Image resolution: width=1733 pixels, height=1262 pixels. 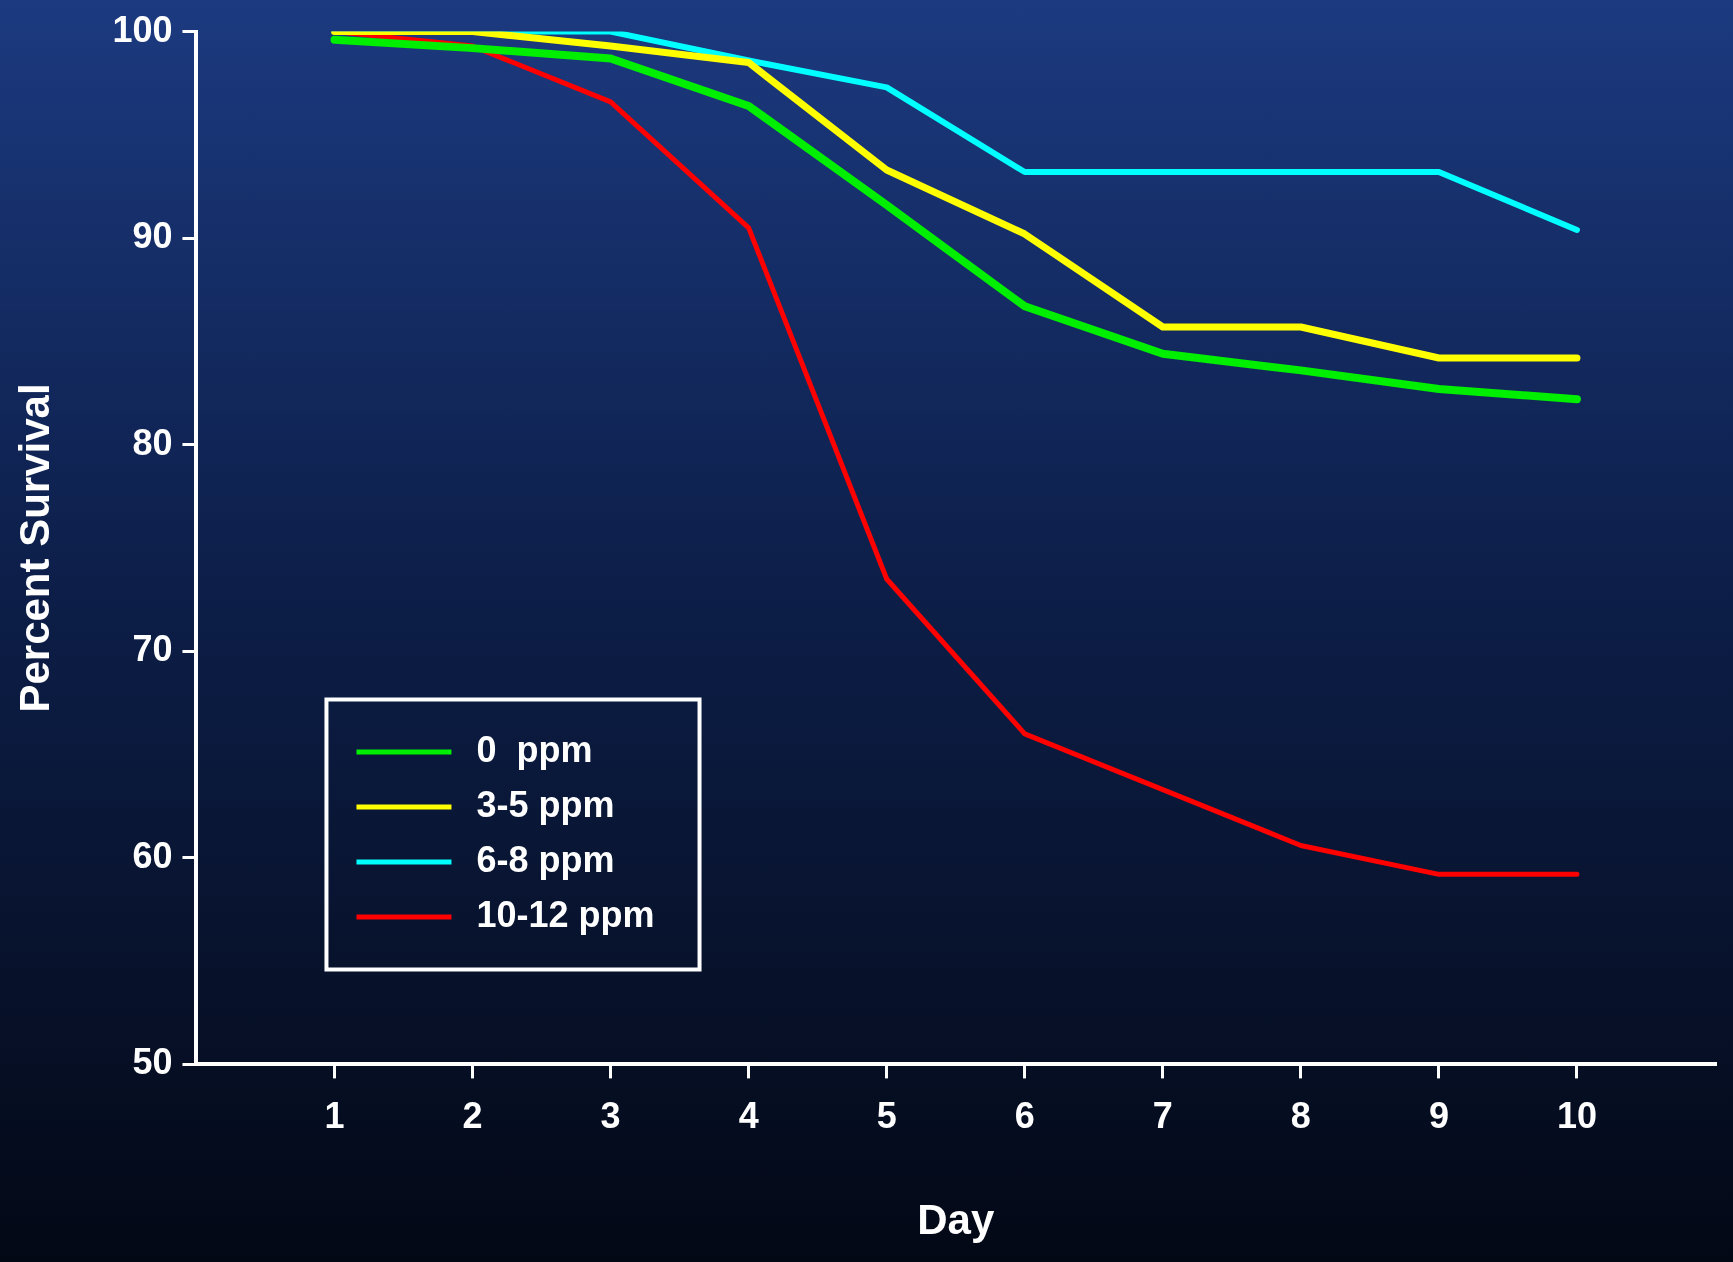 I want to click on y-tick-label: 90, so click(x=152, y=236).